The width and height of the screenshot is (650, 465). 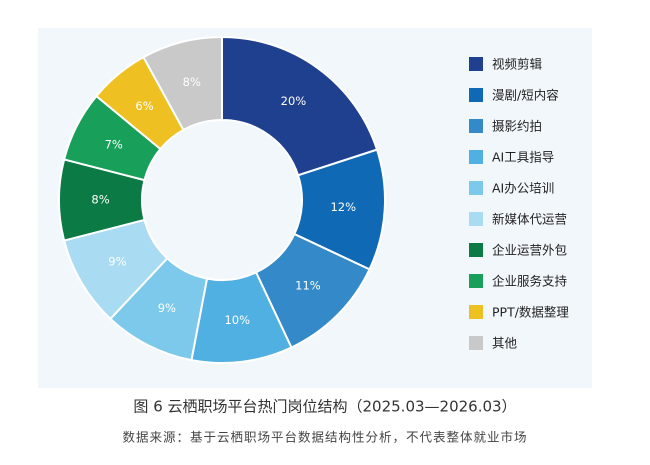 I want to click on legend-label: 漫剧/短内容, so click(x=525, y=95).